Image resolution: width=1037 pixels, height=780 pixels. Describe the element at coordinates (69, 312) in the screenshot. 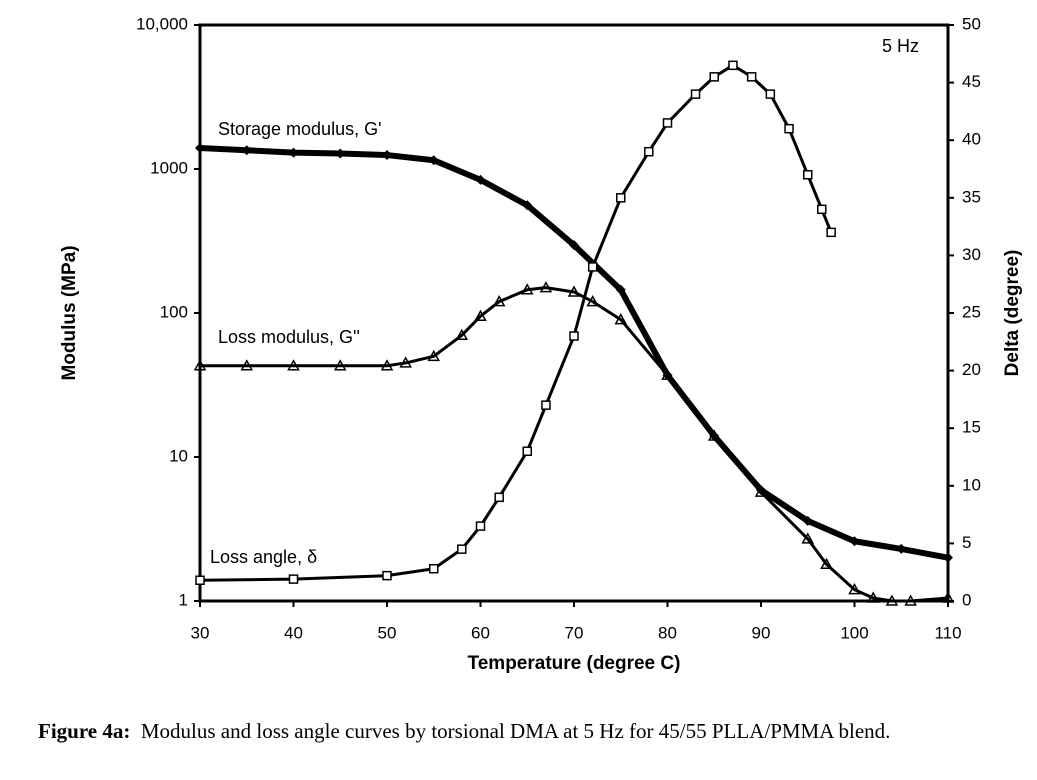

I see `y-axis-label: Modulus (MPa)` at that location.